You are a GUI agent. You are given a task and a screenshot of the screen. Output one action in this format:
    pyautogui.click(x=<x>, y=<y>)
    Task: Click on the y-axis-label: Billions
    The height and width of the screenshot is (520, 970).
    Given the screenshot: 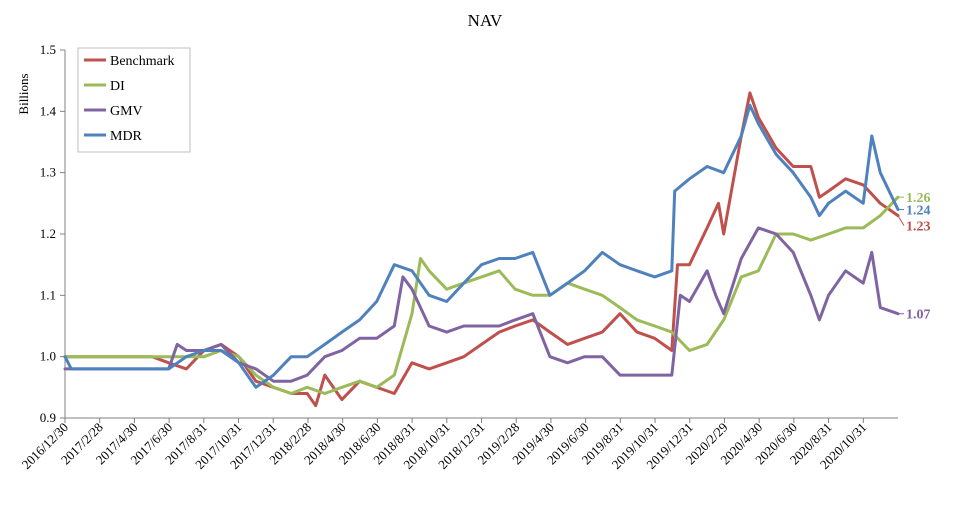 What is the action you would take?
    pyautogui.click(x=23, y=93)
    